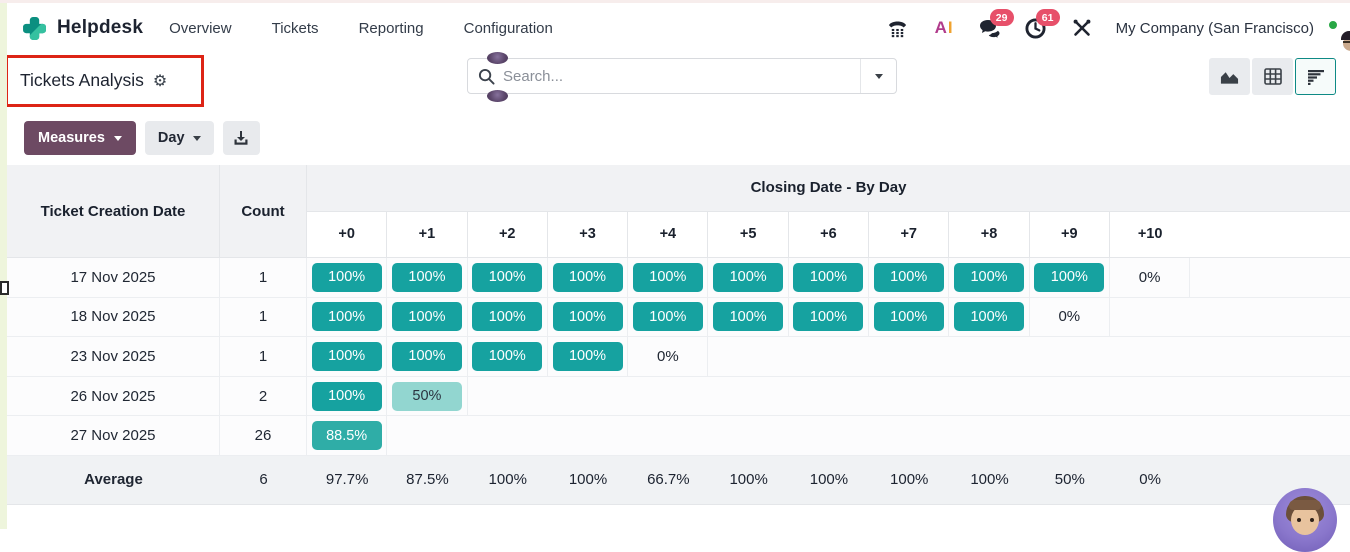  What do you see at coordinates (1082, 28) in the screenshot?
I see `tools-icon` at bounding box center [1082, 28].